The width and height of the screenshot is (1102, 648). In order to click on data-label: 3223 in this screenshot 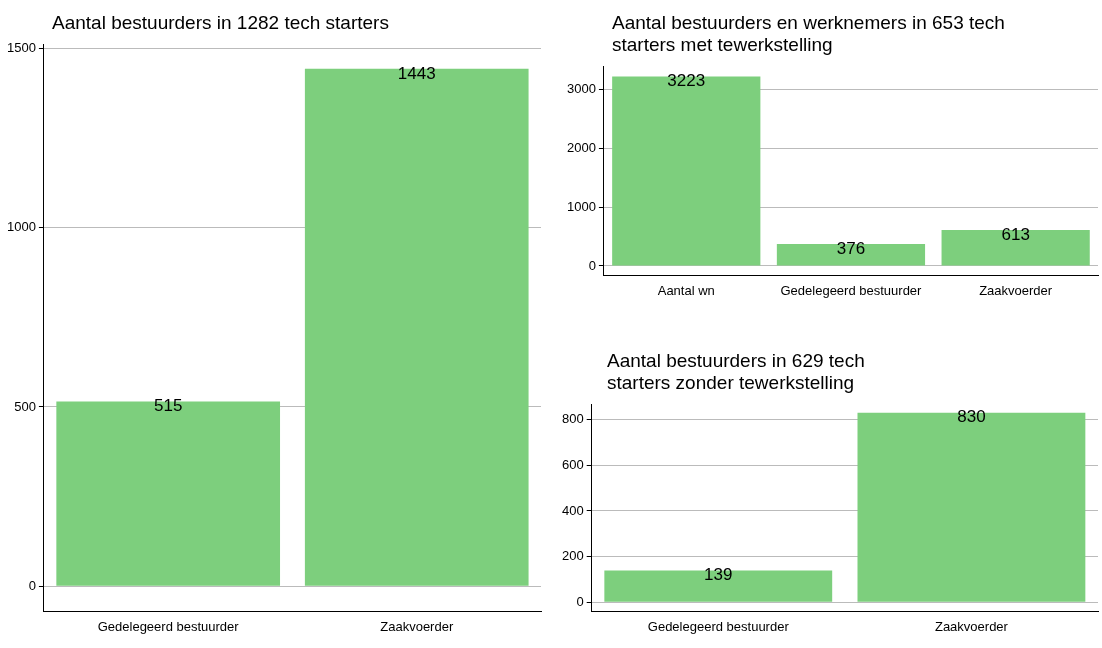, I will do `click(686, 81)`.